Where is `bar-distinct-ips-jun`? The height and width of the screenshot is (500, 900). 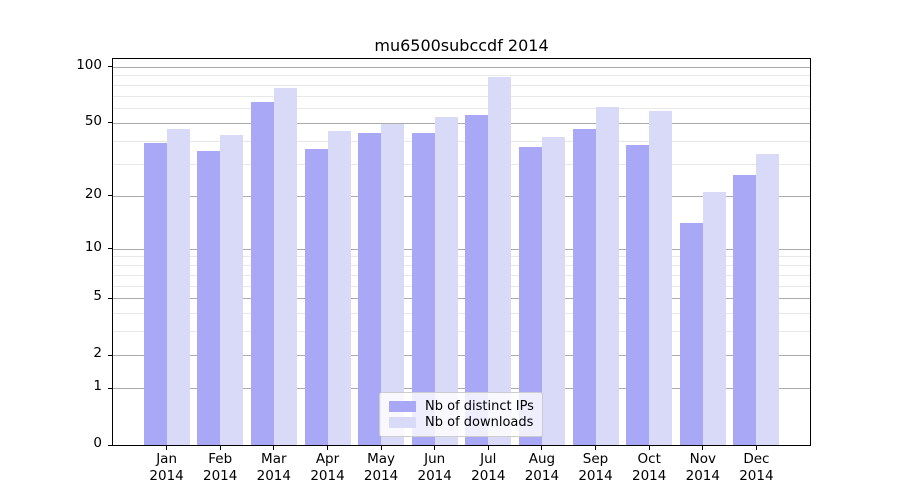
bar-distinct-ips-jun is located at coordinates (423, 289).